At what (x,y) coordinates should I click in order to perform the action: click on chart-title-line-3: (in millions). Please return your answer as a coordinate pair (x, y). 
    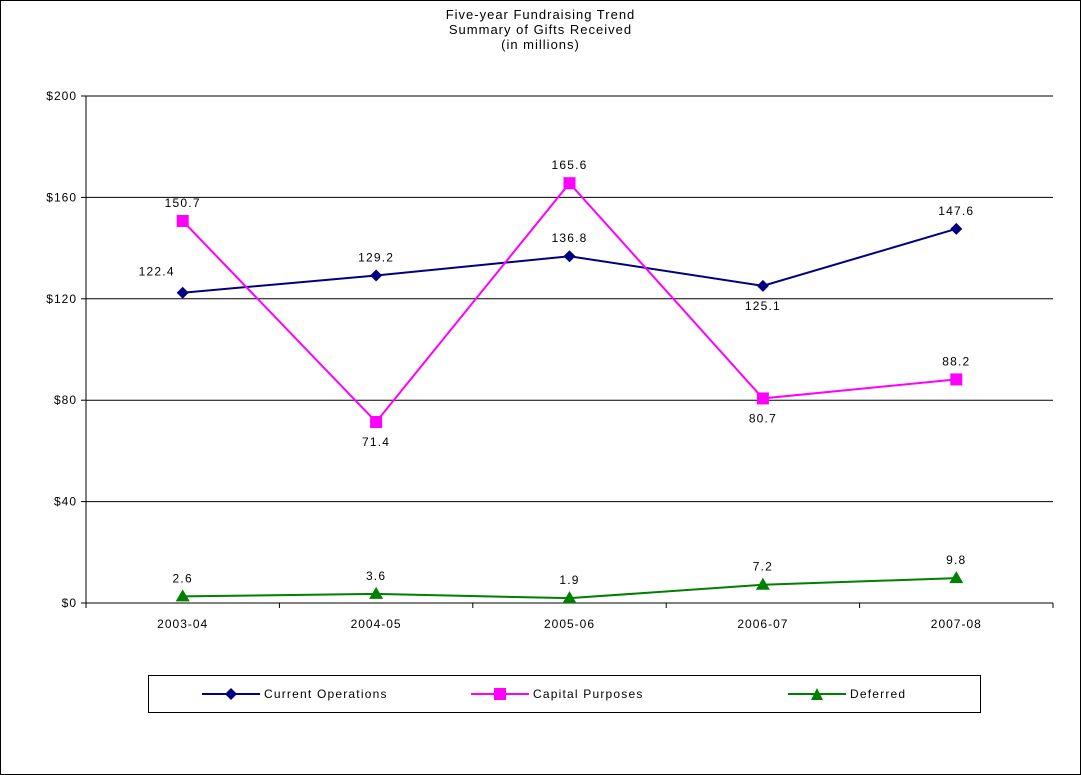
    Looking at the image, I should click on (540, 44).